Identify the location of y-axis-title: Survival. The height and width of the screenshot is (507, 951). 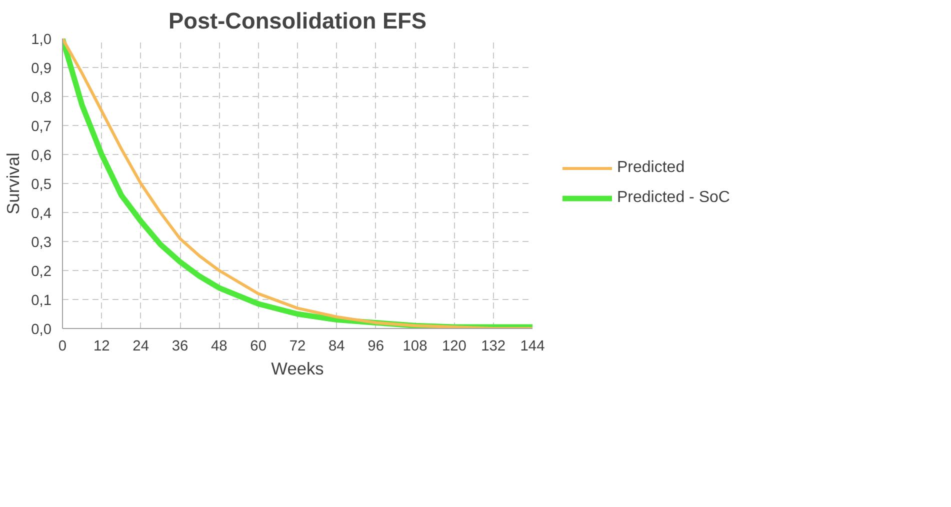
(13, 183).